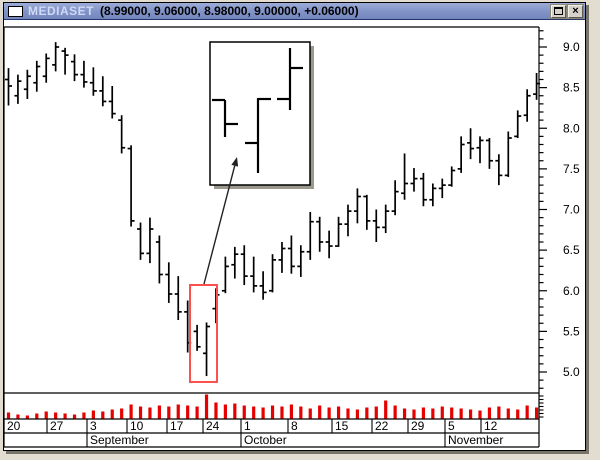 The width and height of the screenshot is (600, 460). I want to click on window-title-symbol: MEDIASET, so click(61, 11).